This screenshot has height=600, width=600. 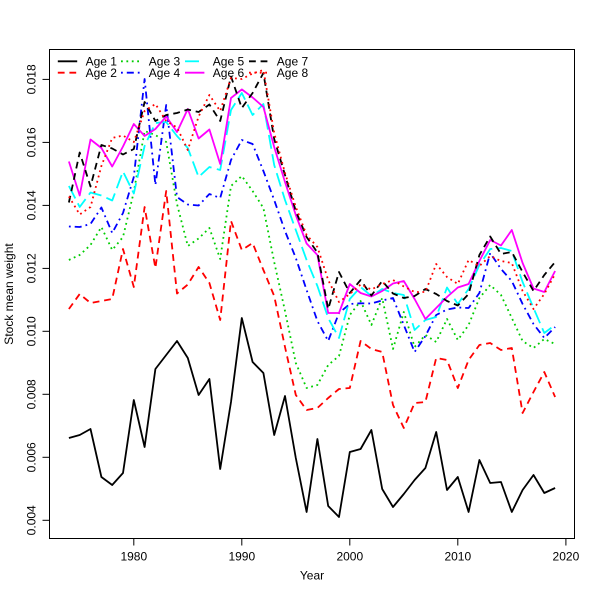 What do you see at coordinates (229, 73) in the screenshot?
I see `svg-text: Age 6` at bounding box center [229, 73].